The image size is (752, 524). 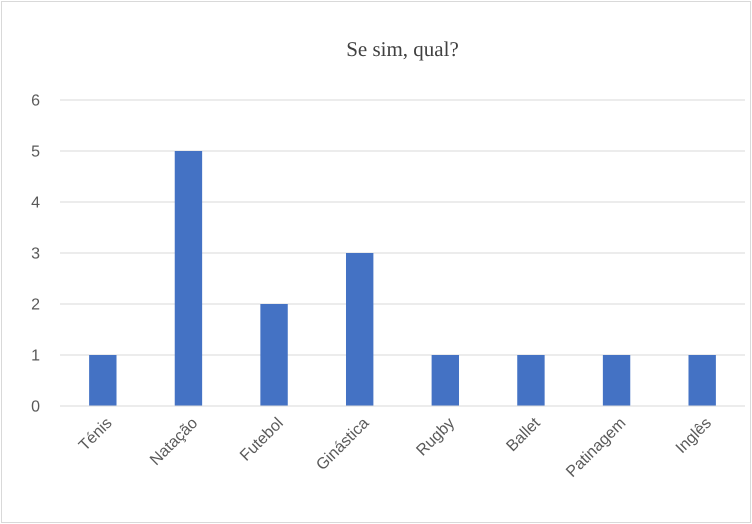 What do you see at coordinates (35, 305) in the screenshot?
I see `y-tick-label: 2` at bounding box center [35, 305].